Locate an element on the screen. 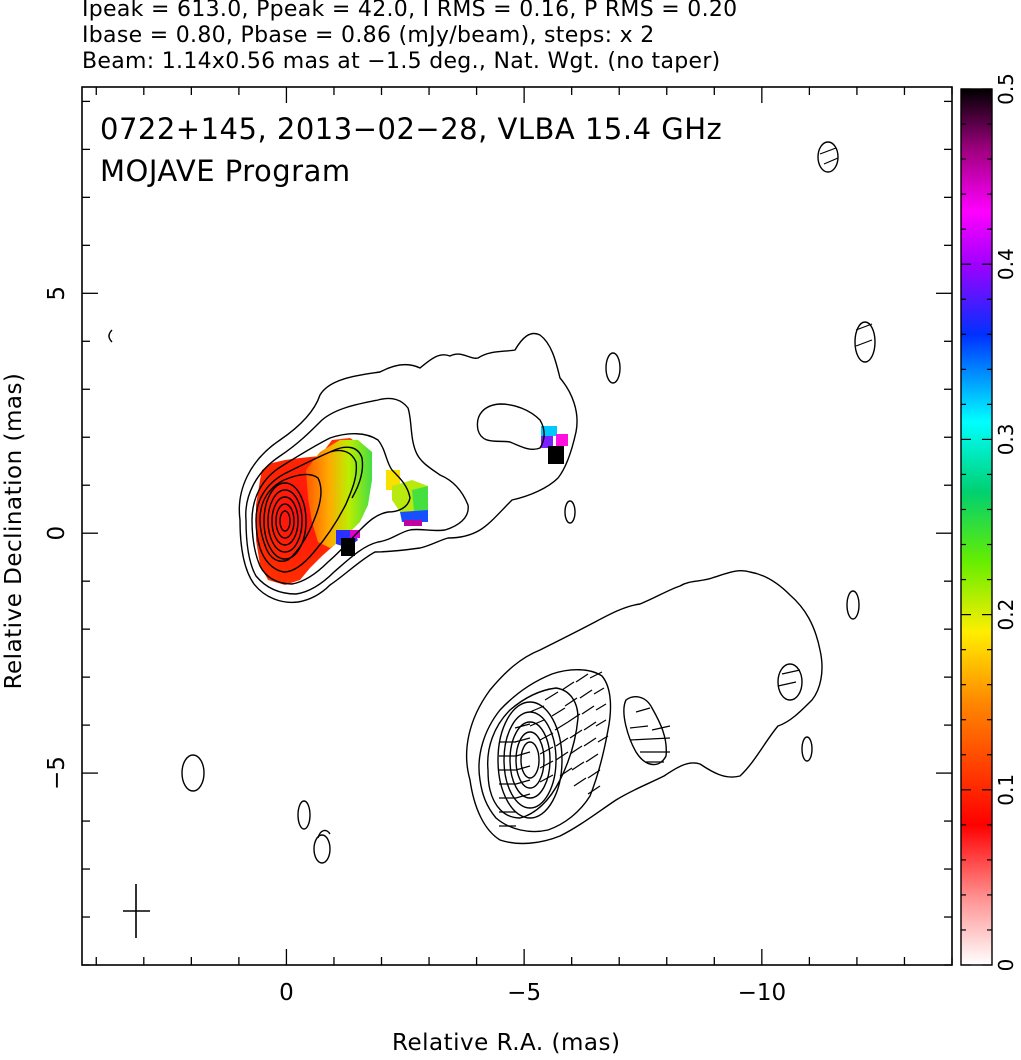 Image resolution: width=1021 pixels, height=1060 pixels. source-title: 0722+145, 2013−02−28, VLBA 15.4 GHz is located at coordinates (411, 129).